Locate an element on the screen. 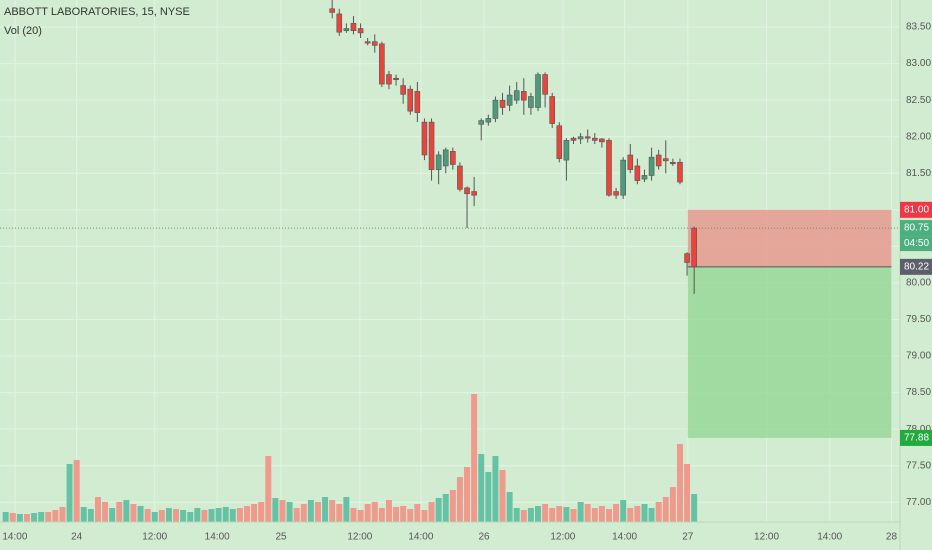 This screenshot has width=932, height=550. x-tick-label: 26 is located at coordinates (485, 537).